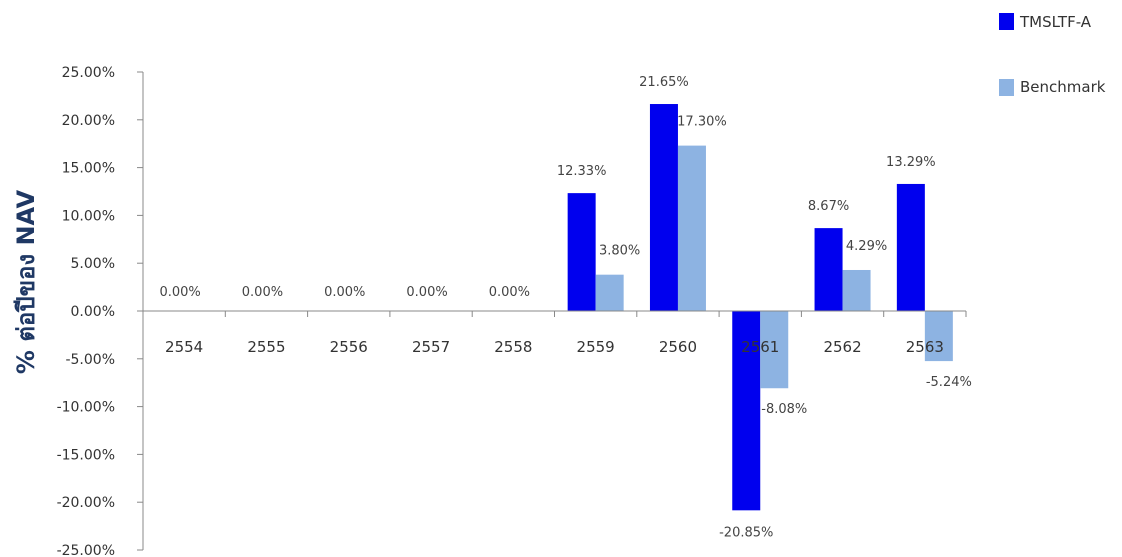  Describe the element at coordinates (949, 382) in the screenshot. I see `data-label: -5.24%` at that location.